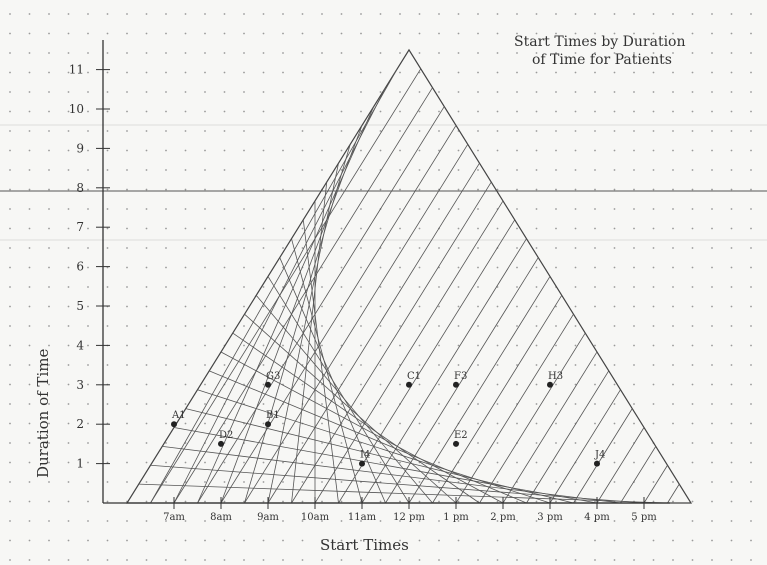 The image size is (767, 565). Describe the element at coordinates (315, 517) in the screenshot. I see `x-tick-label: 10am` at that location.